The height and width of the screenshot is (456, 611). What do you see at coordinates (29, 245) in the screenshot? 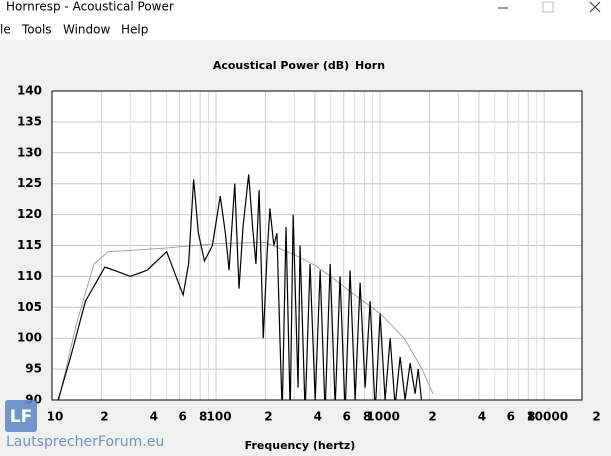
I see `y-tick-label: 115` at bounding box center [29, 245].